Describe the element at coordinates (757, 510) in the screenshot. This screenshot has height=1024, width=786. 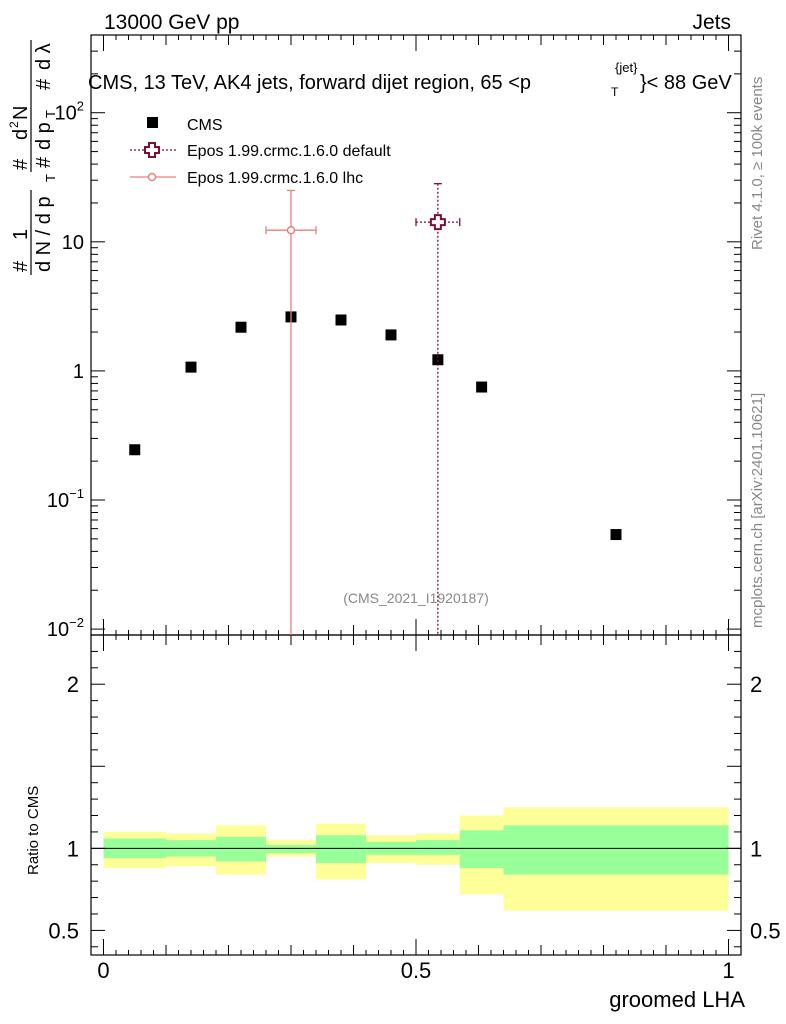
I see `mcplots-label: mcplots.cern.ch [arXiv:2401.10621]` at that location.